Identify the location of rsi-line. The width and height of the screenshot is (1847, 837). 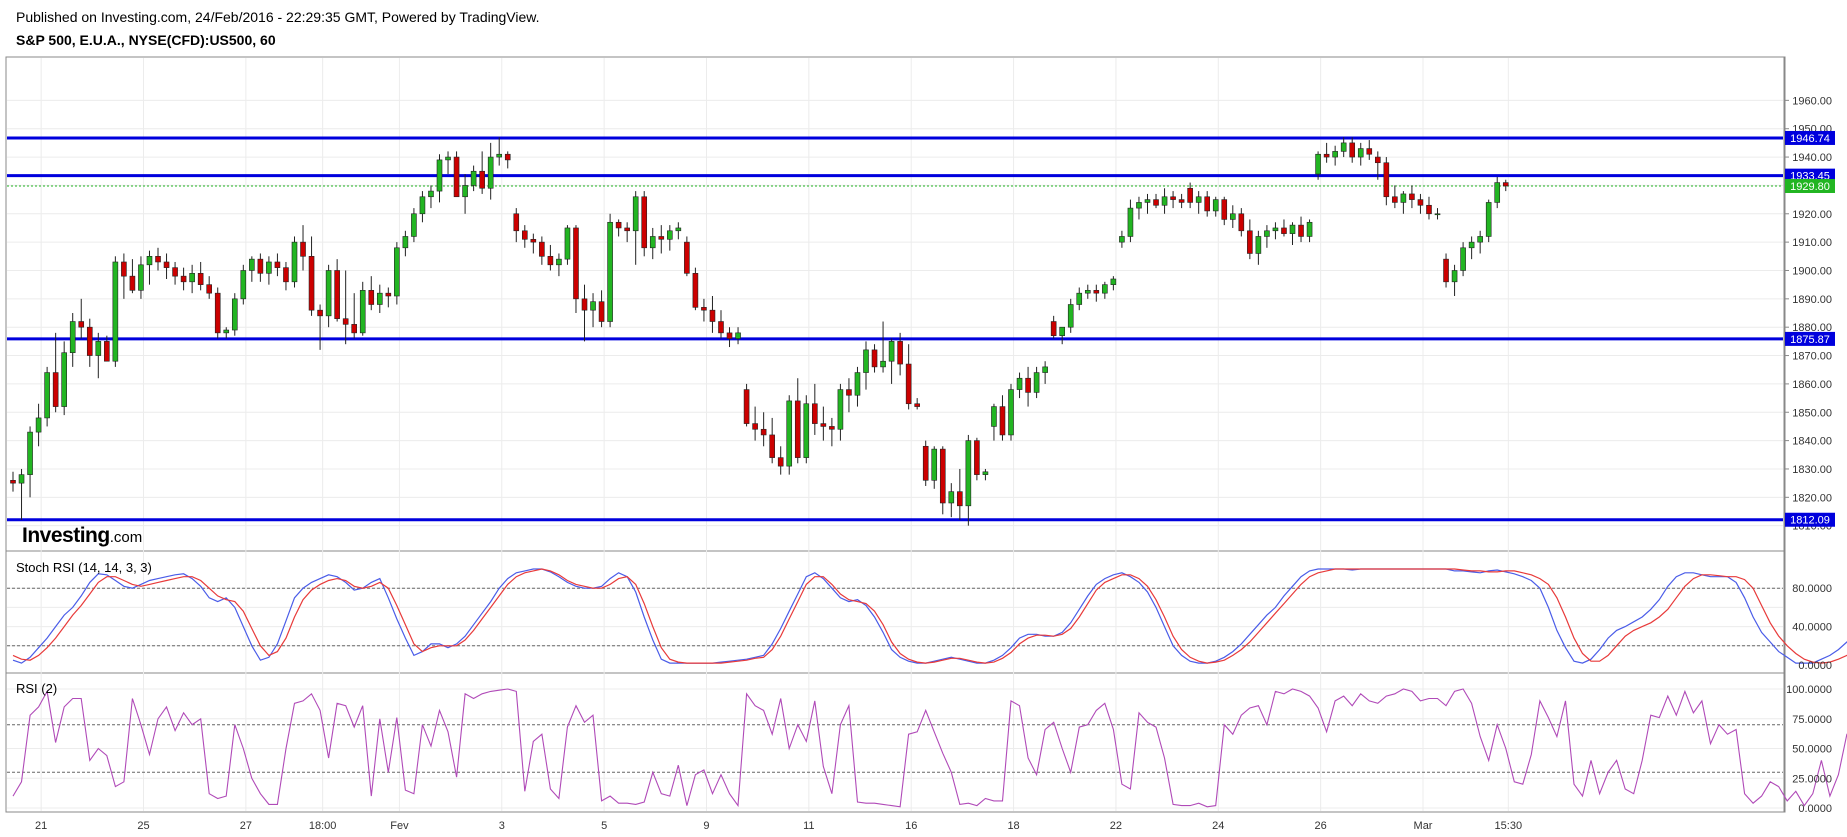
(929, 748).